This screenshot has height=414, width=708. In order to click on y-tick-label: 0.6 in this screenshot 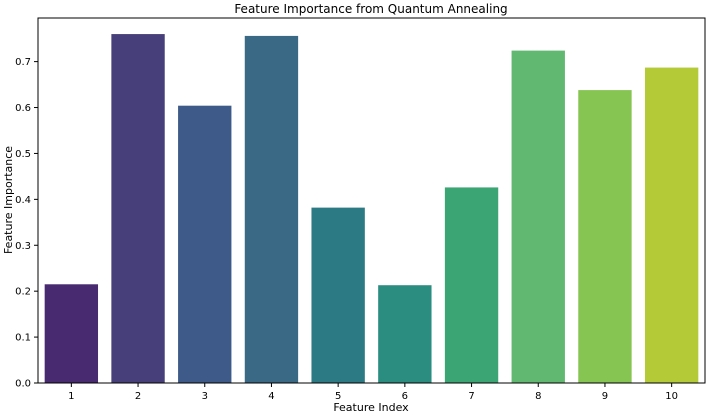, I will do `click(23, 108)`.